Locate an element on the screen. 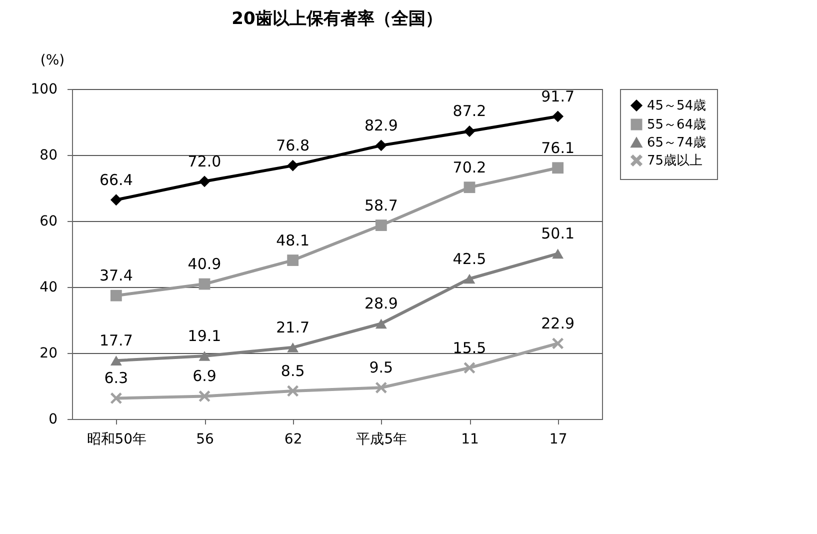 The height and width of the screenshot is (534, 817). y-tick-label: 0 is located at coordinates (53, 420).